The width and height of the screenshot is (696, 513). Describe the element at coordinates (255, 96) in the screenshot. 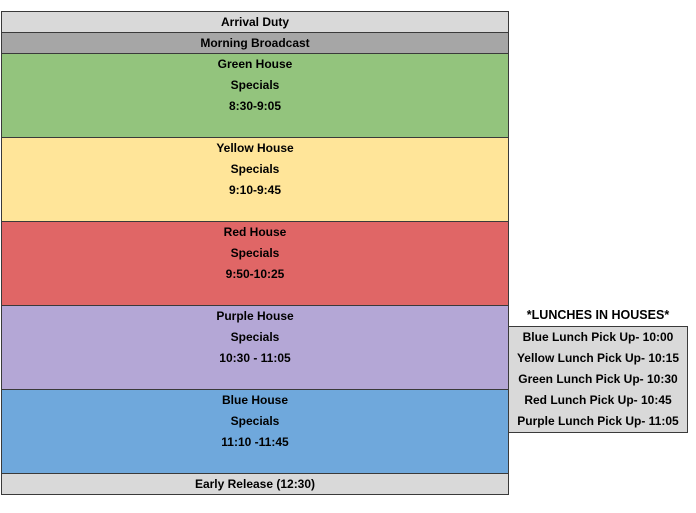

I see `green-house-block: Green House Specials 8:30-9:05` at that location.